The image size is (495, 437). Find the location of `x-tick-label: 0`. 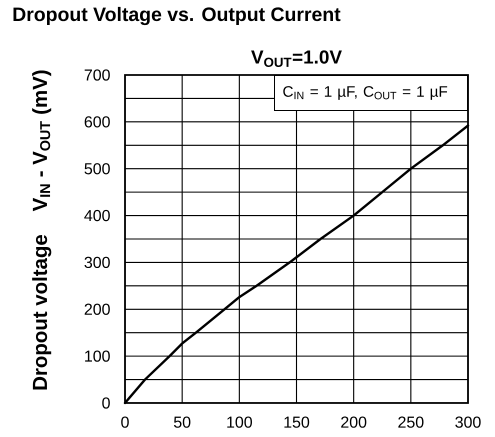

x-tick-label: 0 is located at coordinates (125, 422).